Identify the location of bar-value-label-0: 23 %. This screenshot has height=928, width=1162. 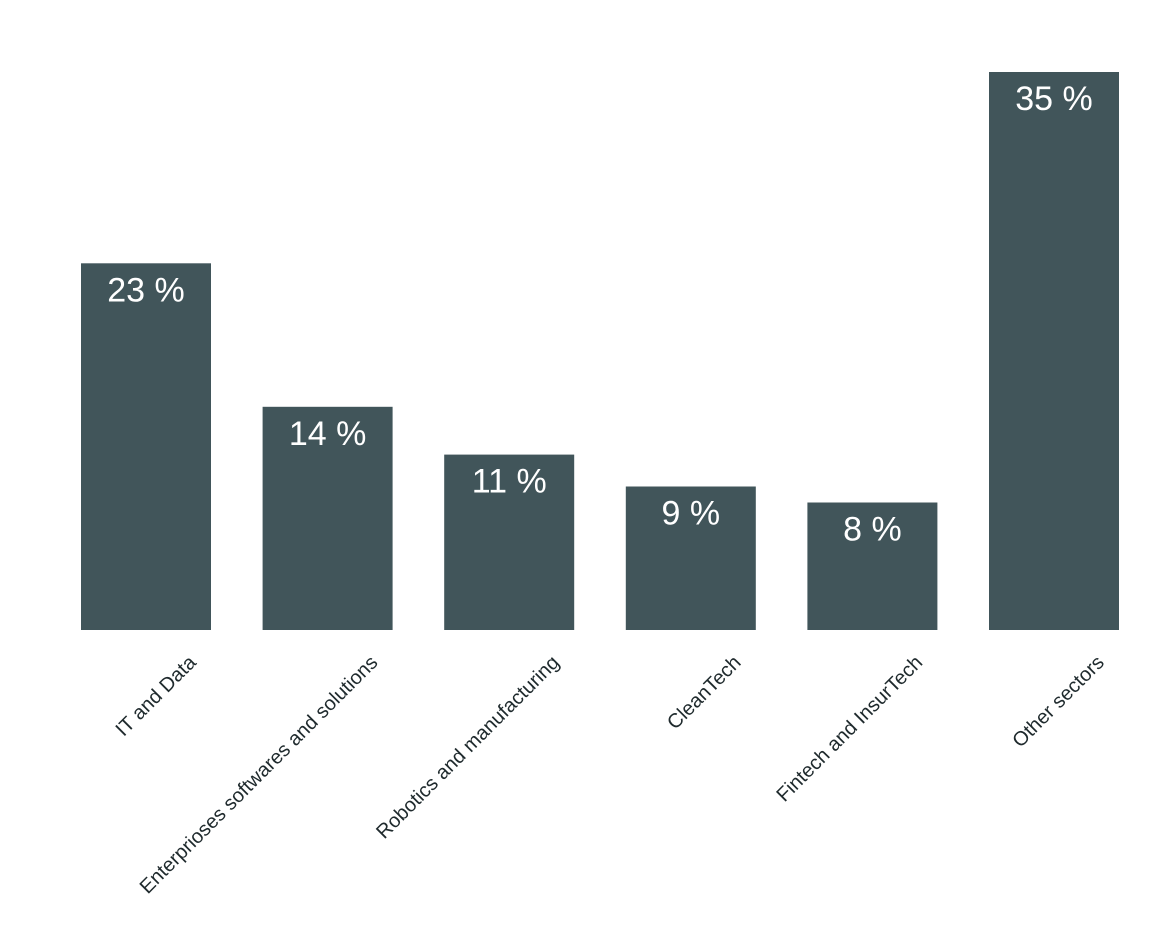
(146, 290).